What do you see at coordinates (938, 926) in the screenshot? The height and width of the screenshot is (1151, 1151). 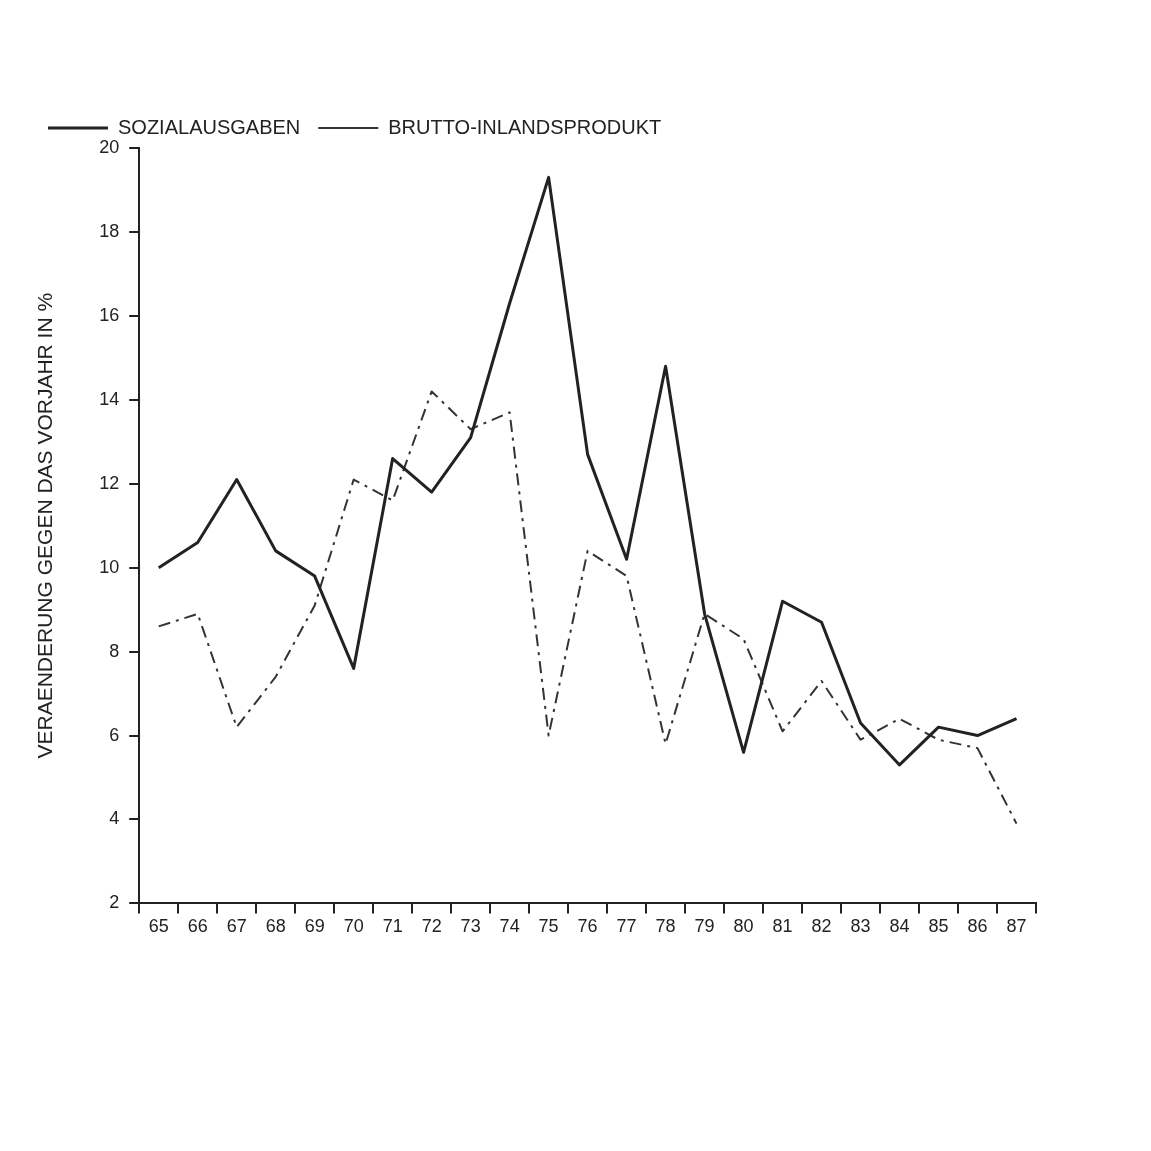 I see `x-tick-label: 85` at bounding box center [938, 926].